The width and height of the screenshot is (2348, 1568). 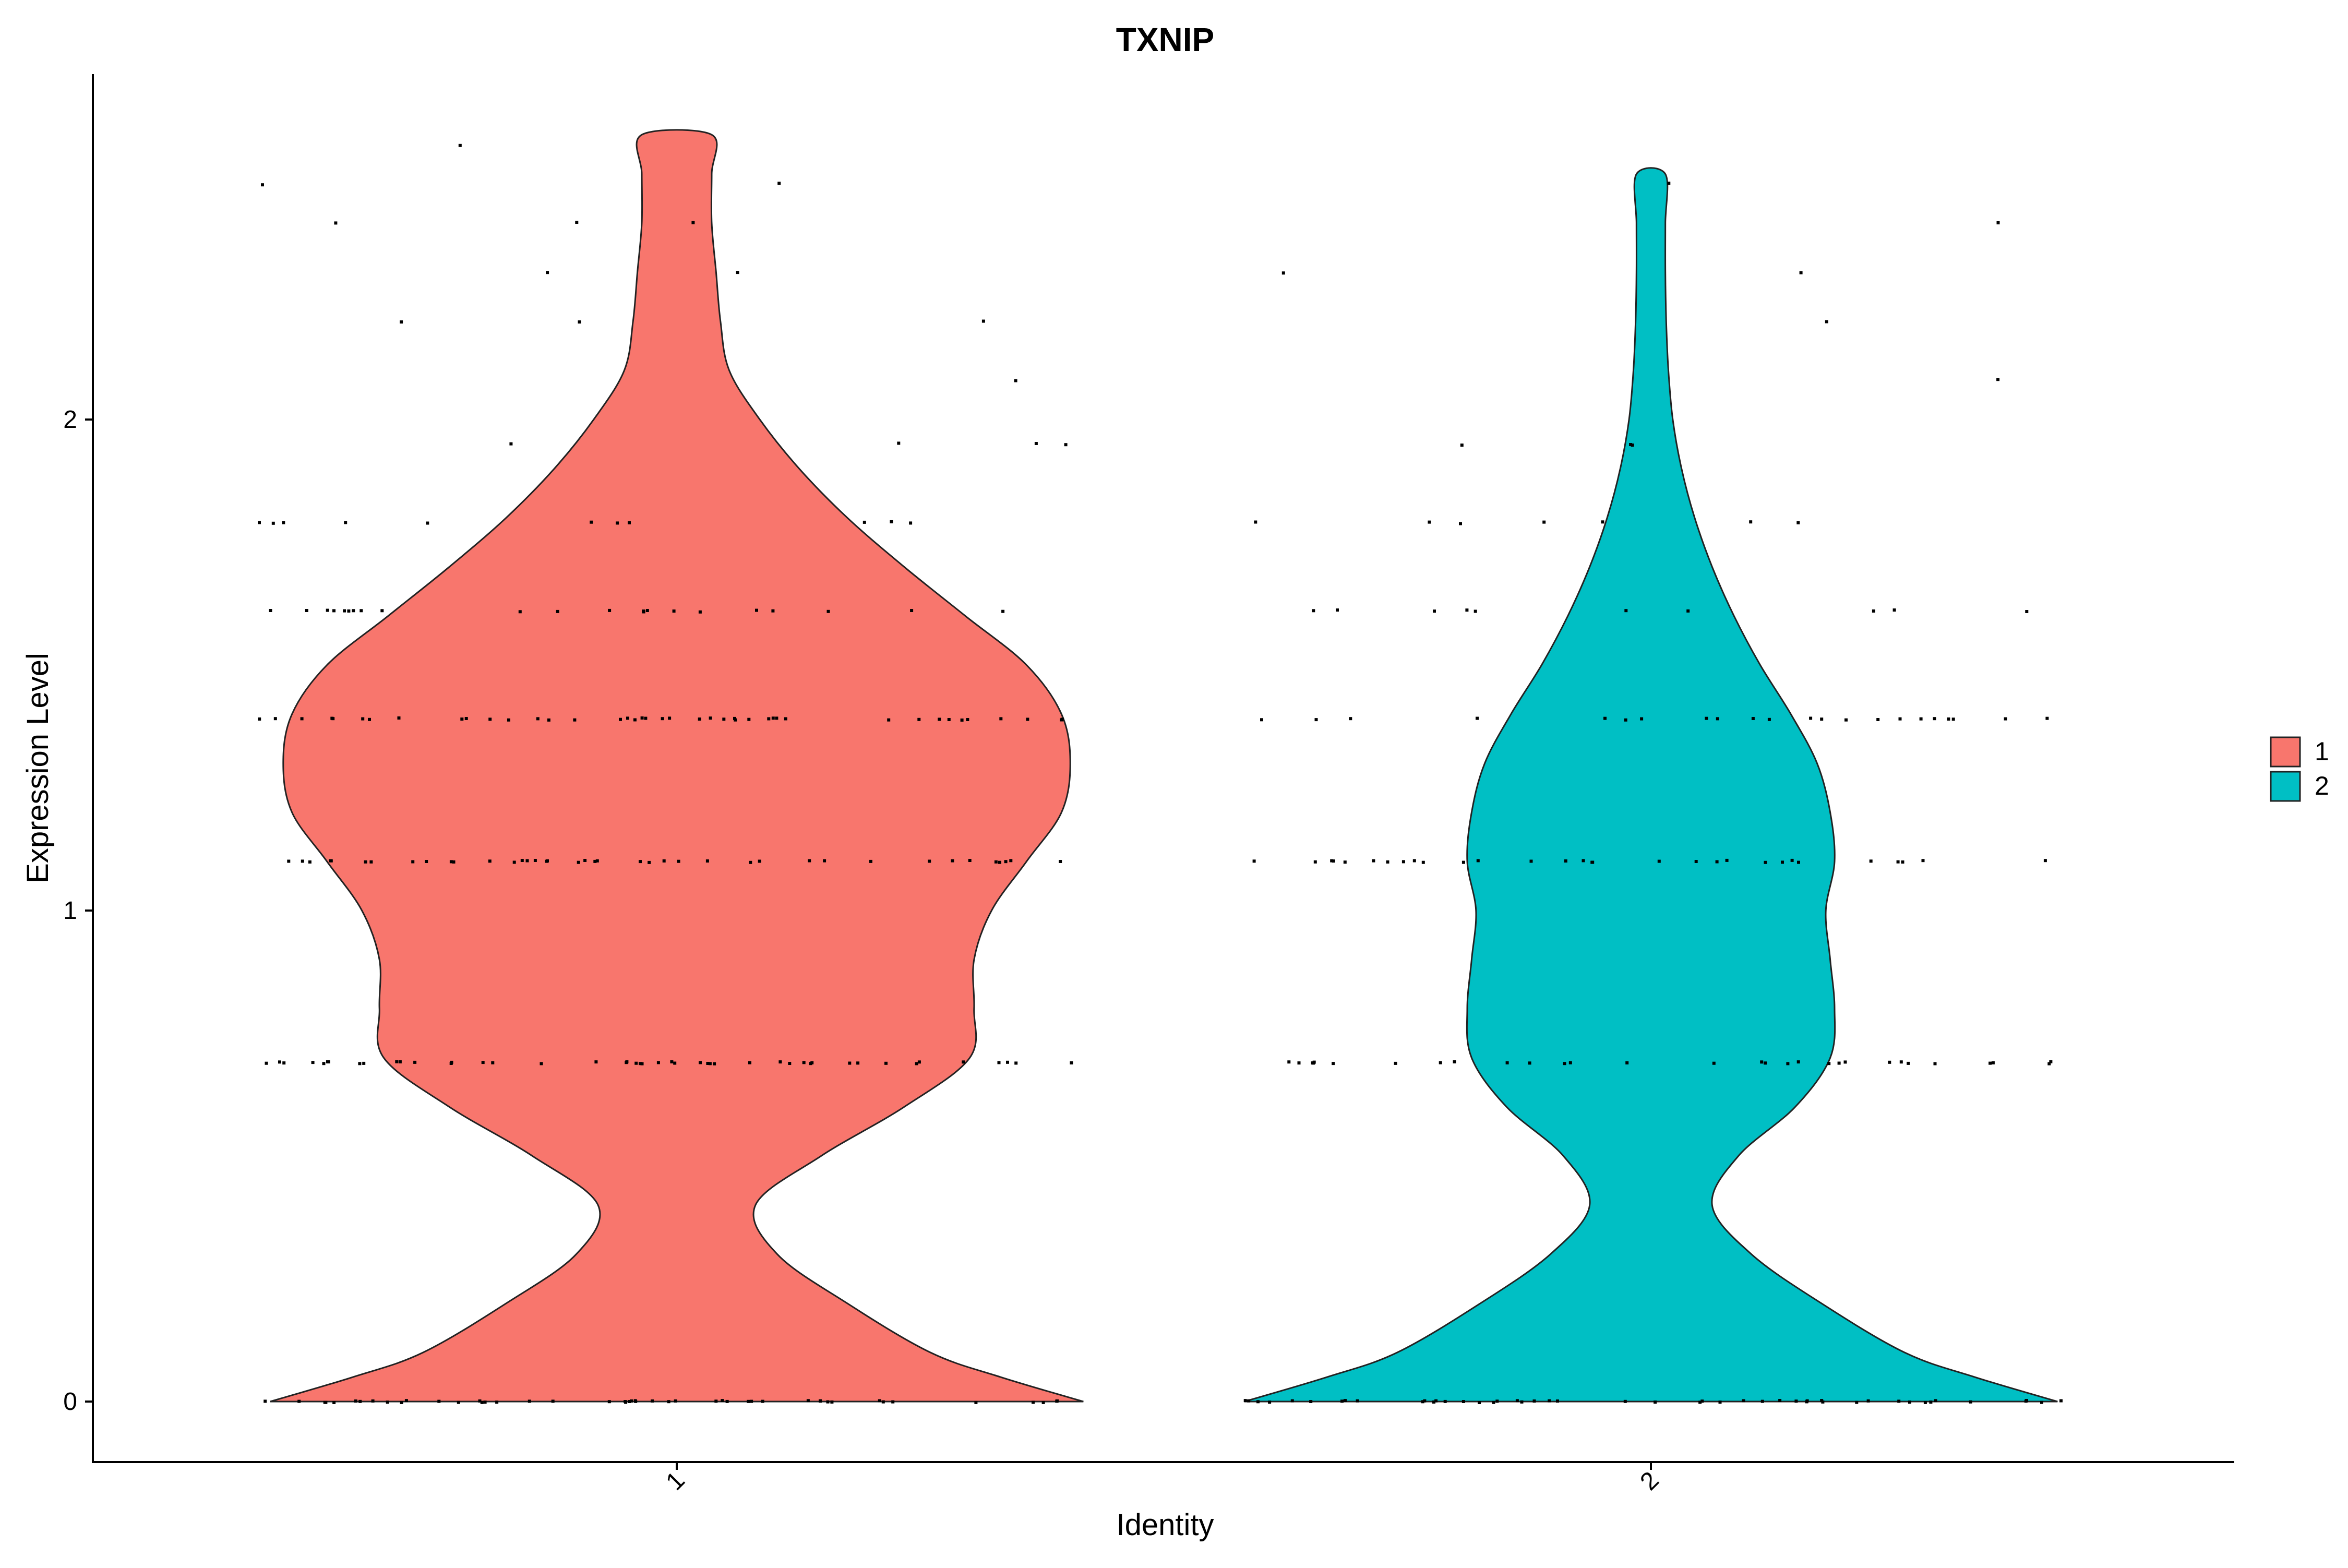 I want to click on legend-label: 2, so click(x=2322, y=785).